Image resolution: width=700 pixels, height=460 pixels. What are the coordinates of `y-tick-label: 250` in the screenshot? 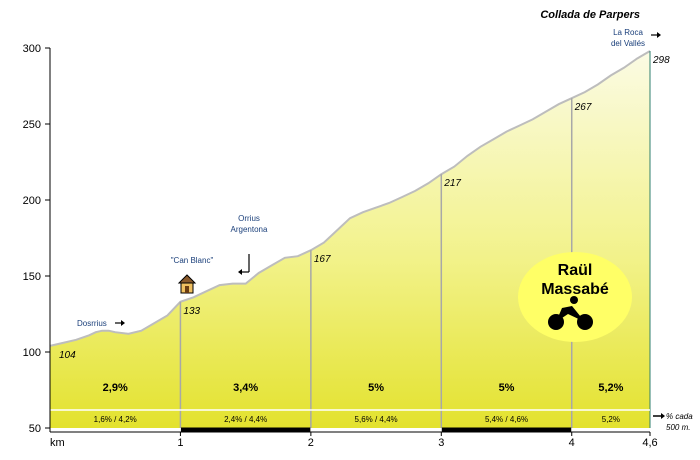 It's located at (32, 125).